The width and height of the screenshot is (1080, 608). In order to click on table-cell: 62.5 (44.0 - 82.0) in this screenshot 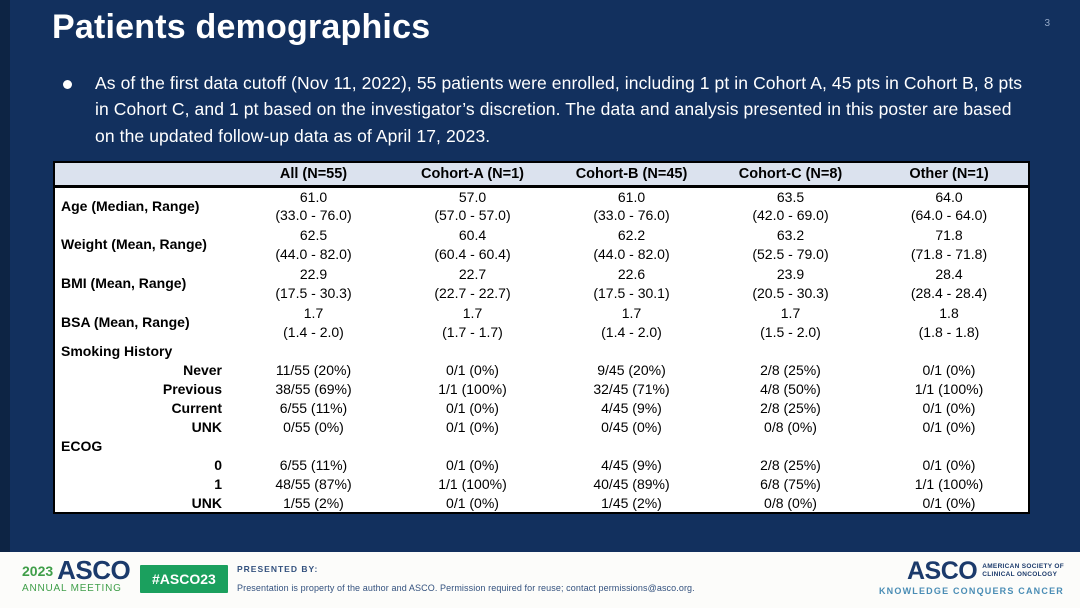, I will do `click(313, 244)`.